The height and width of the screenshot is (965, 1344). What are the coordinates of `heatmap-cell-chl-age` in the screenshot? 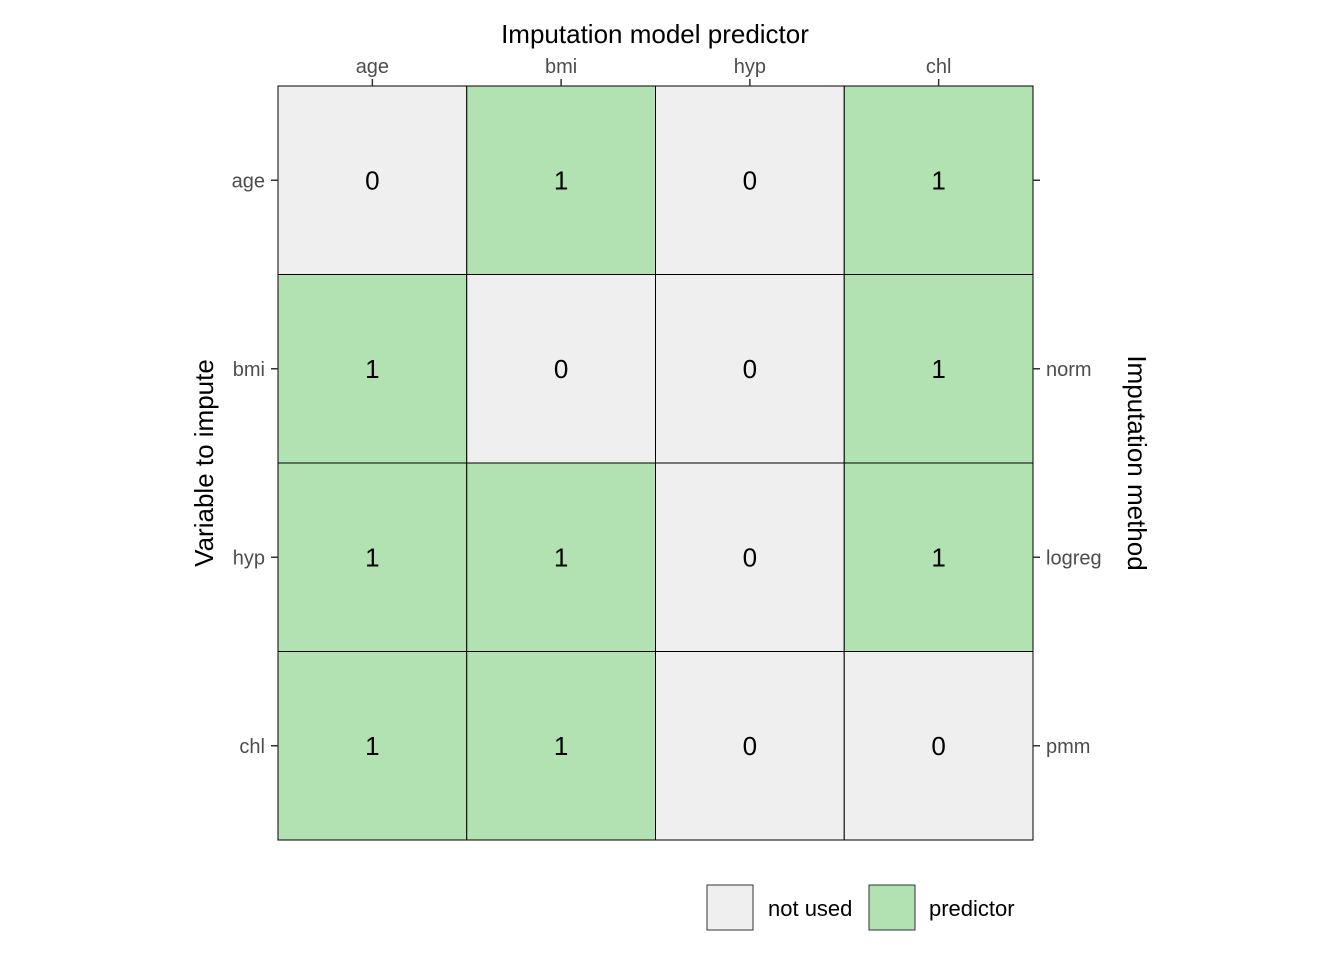 It's located at (372, 746).